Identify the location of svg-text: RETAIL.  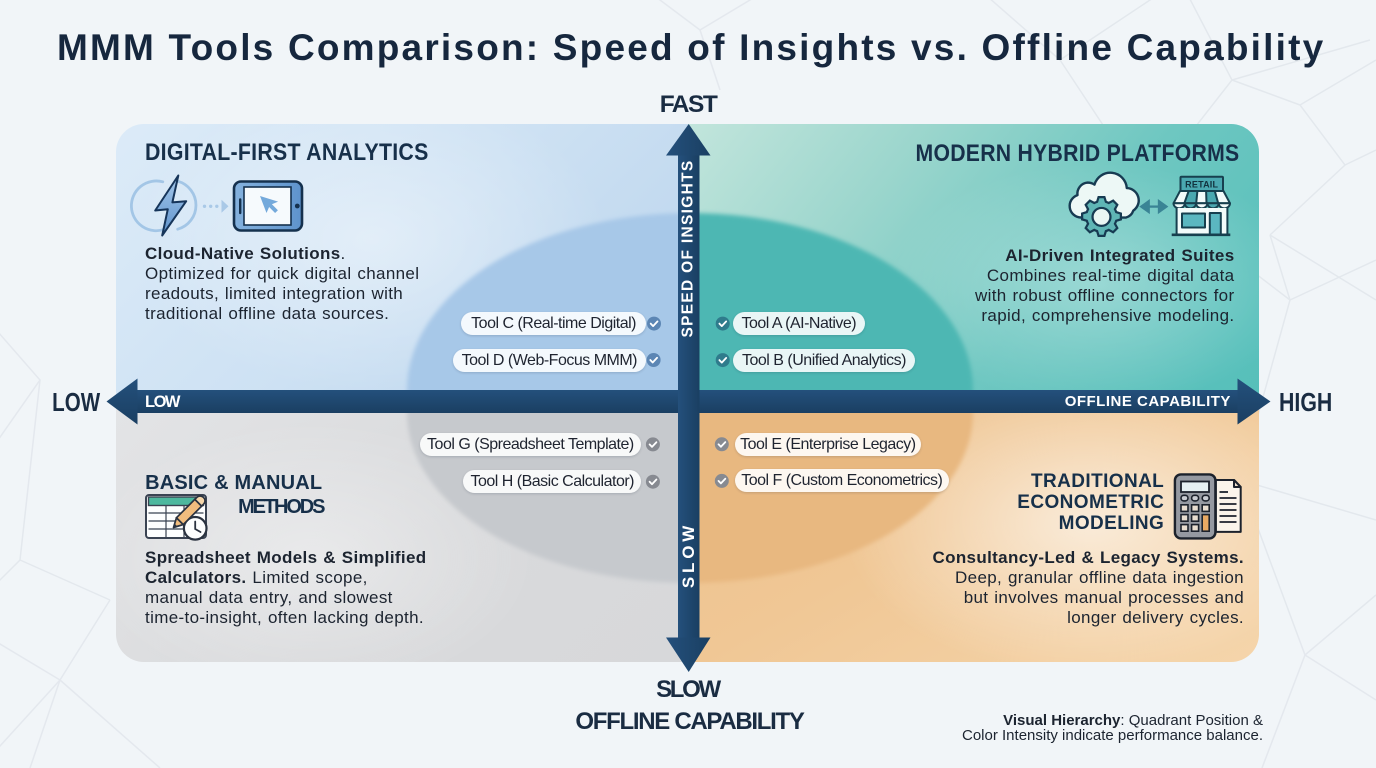
(1201, 184).